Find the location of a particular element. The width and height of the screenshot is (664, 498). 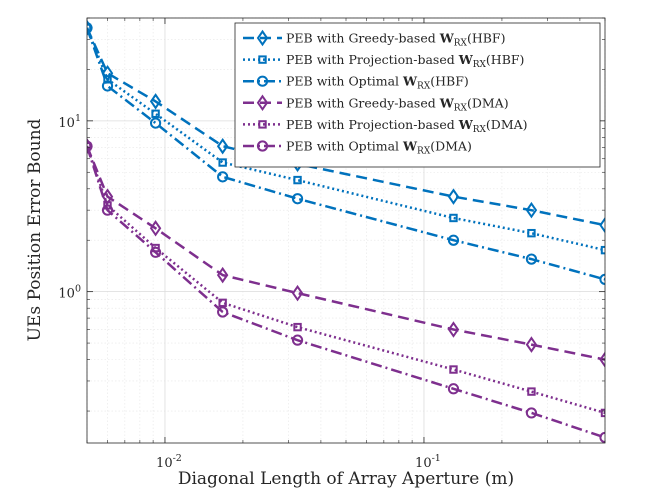

legend-label: PEB with Greedy-based WRX(HBF) is located at coordinates (395, 40).